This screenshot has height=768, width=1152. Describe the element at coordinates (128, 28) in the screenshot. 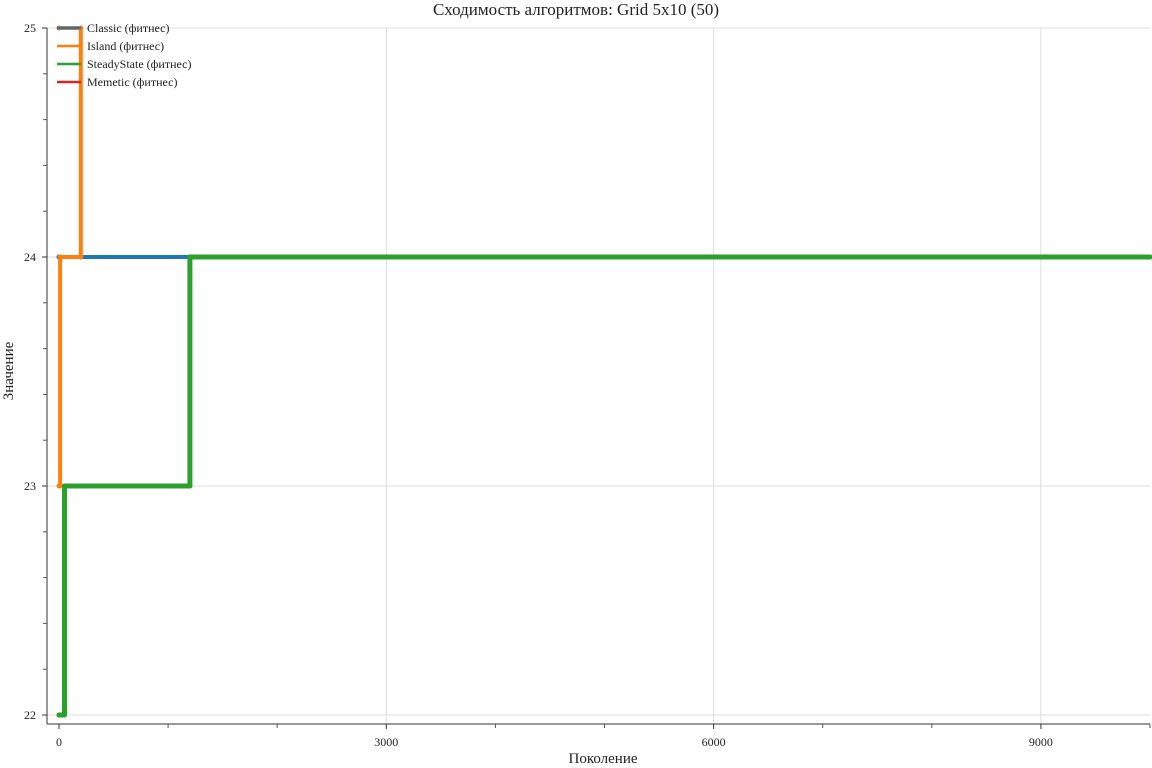

I see `legend-label: Classic (фитнес)` at that location.